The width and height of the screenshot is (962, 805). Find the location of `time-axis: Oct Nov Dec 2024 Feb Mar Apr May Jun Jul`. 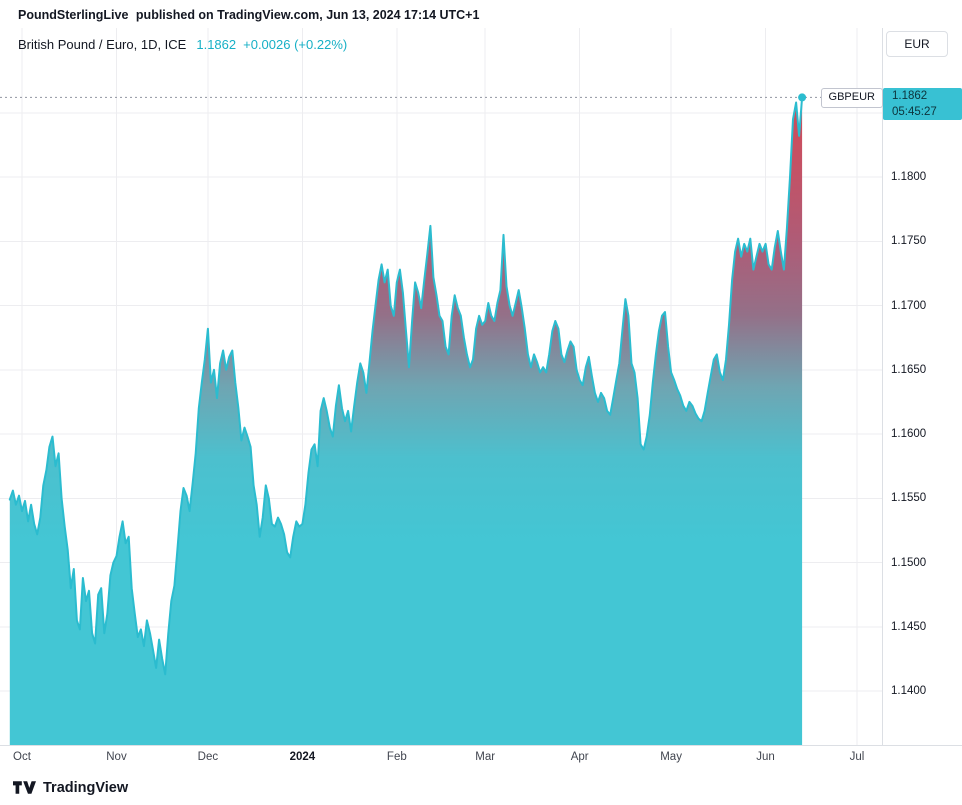

time-axis: Oct Nov Dec 2024 Feb Mar Apr May Jun Jul is located at coordinates (481, 758).